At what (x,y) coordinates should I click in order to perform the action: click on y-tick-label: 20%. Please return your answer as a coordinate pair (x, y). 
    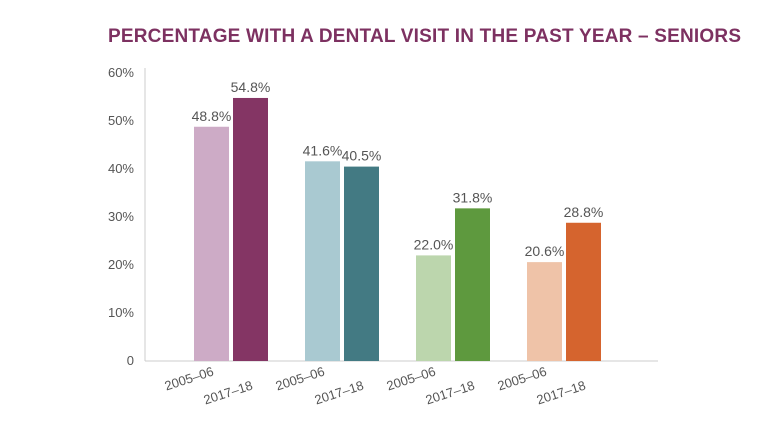
    Looking at the image, I should click on (121, 264).